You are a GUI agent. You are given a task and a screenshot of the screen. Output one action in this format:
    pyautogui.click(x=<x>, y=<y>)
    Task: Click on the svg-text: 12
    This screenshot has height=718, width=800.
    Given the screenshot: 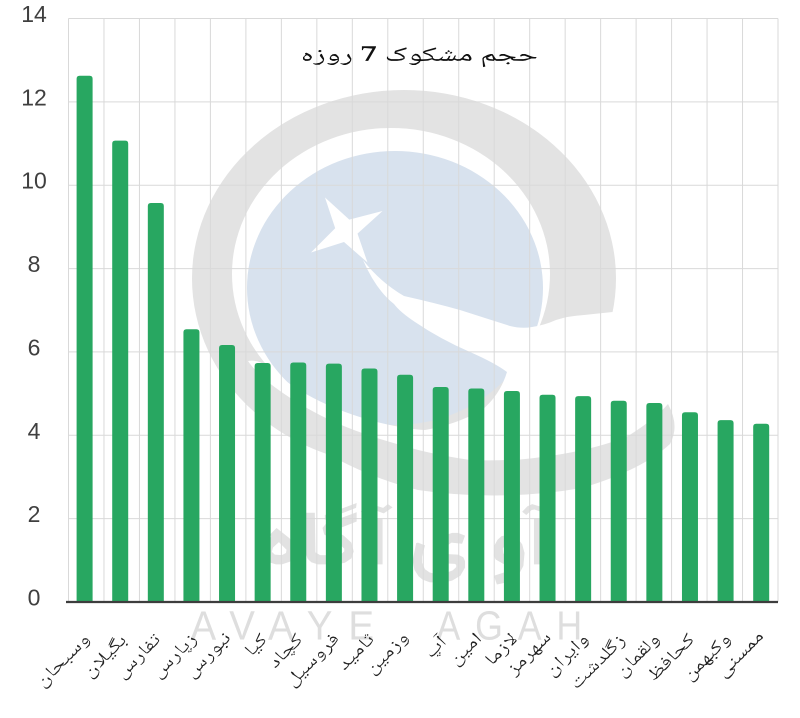 What is the action you would take?
    pyautogui.click(x=34, y=97)
    